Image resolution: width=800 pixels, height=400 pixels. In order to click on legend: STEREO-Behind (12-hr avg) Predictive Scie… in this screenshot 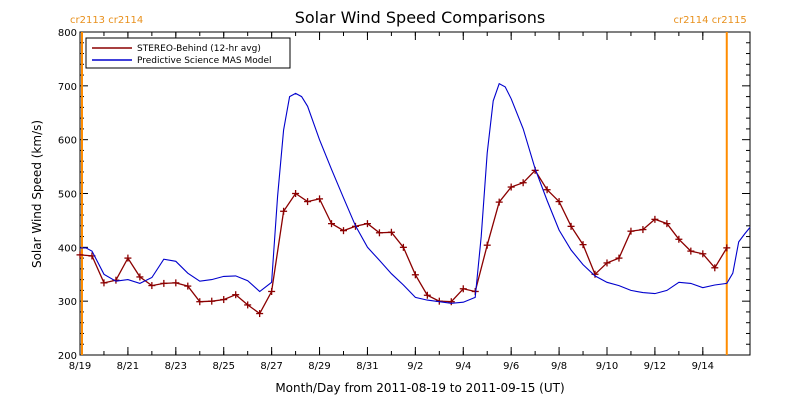, I will do `click(188, 53)`.